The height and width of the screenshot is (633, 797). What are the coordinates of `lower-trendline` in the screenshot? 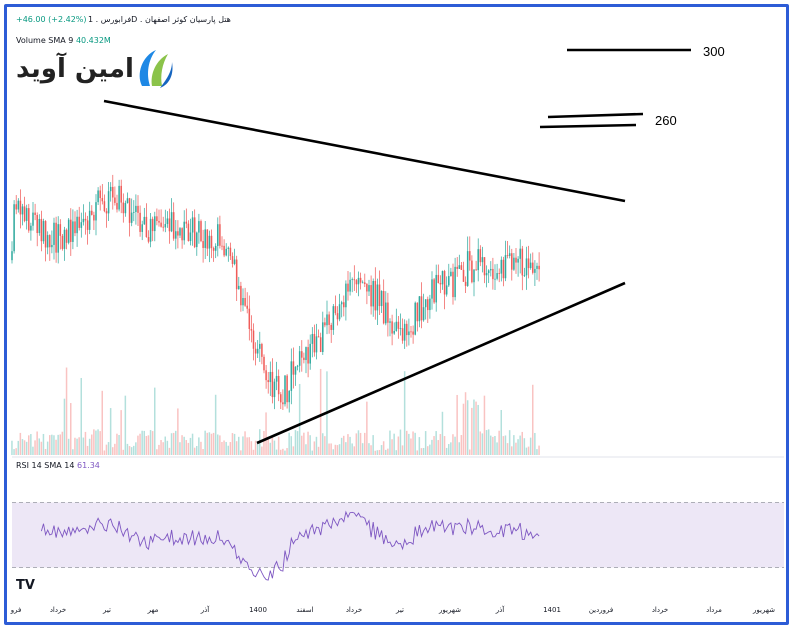 It's located at (441, 363).